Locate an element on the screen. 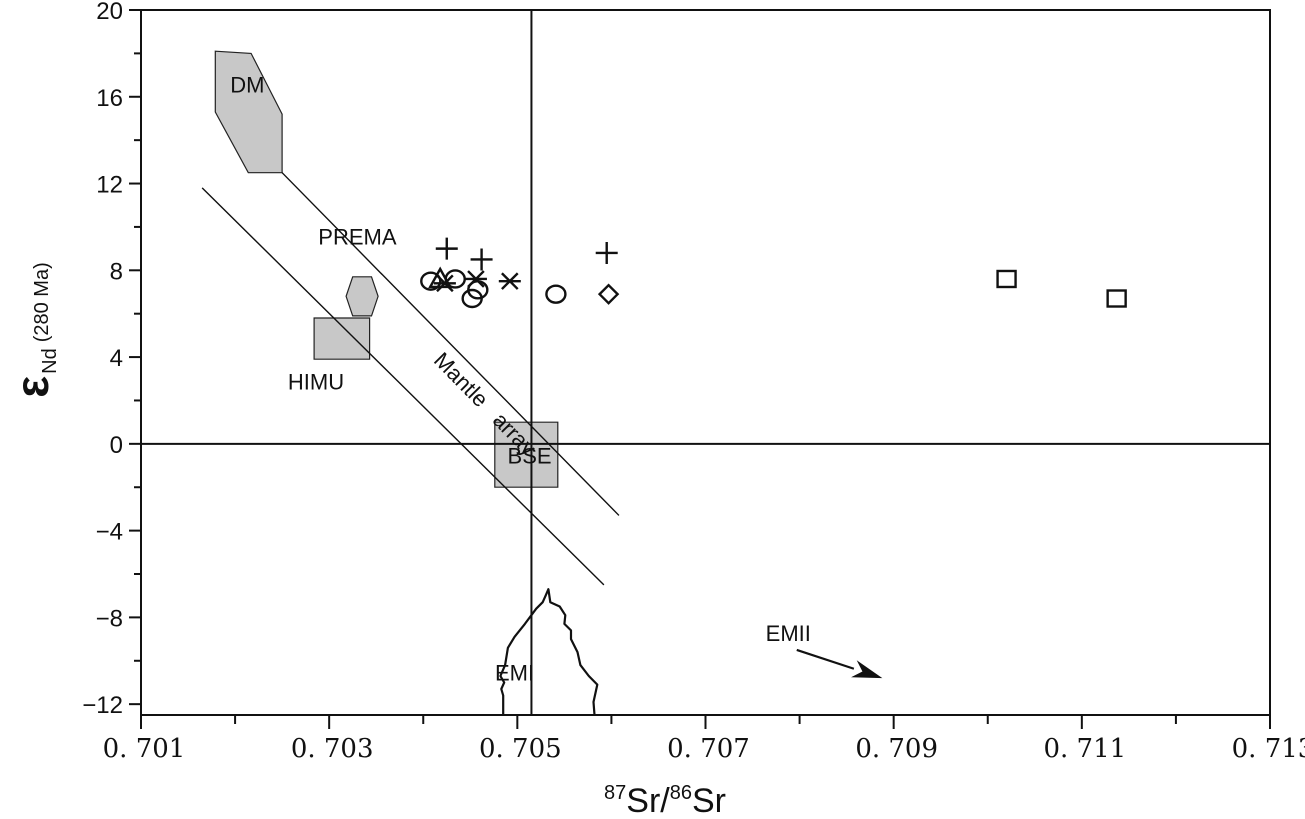  y-axis-sub: Nd is located at coordinates (50, 361).